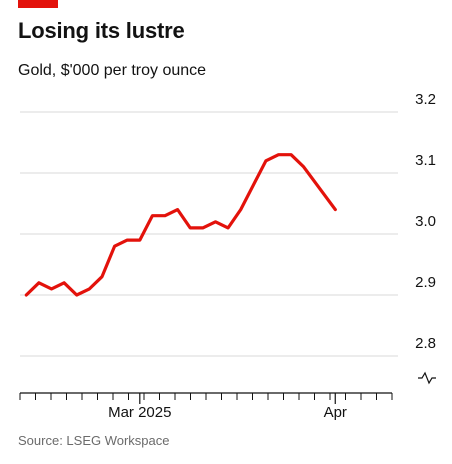 The height and width of the screenshot is (464, 452). I want to click on x-tick-label: Mar 2025, so click(139, 412).